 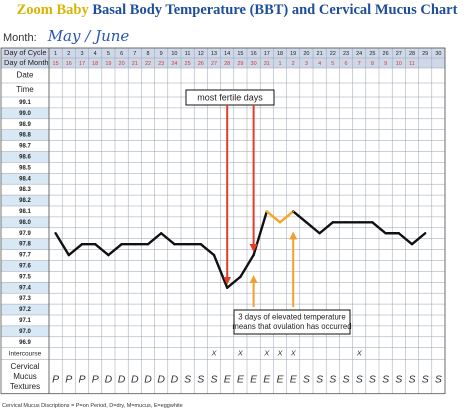 I want to click on day-of-cycle-label: 24, so click(x=359, y=54).